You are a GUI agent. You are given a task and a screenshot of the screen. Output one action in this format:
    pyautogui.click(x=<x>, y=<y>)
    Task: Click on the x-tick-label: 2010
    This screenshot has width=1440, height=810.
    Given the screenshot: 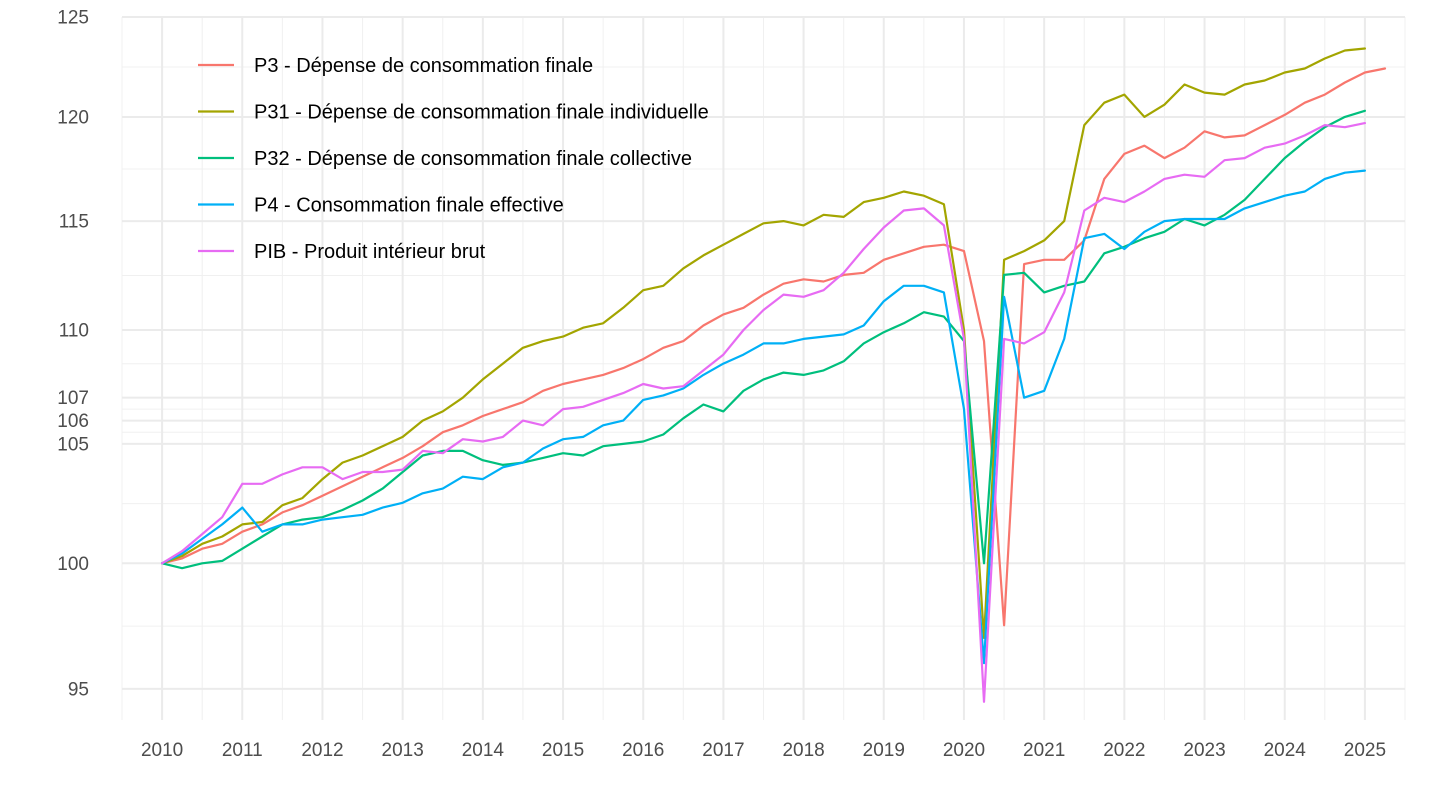 What is the action you would take?
    pyautogui.click(x=162, y=750)
    